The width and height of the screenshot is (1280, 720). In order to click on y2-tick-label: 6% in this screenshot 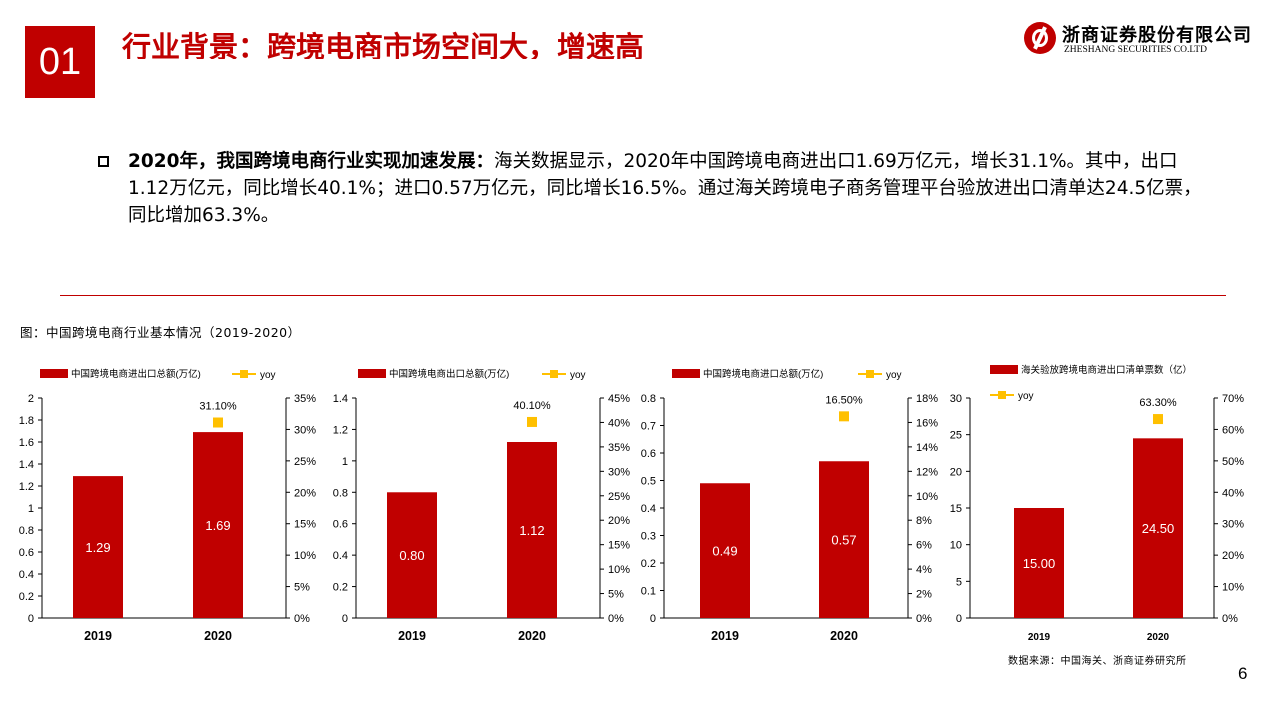, I will do `click(924, 546)`.